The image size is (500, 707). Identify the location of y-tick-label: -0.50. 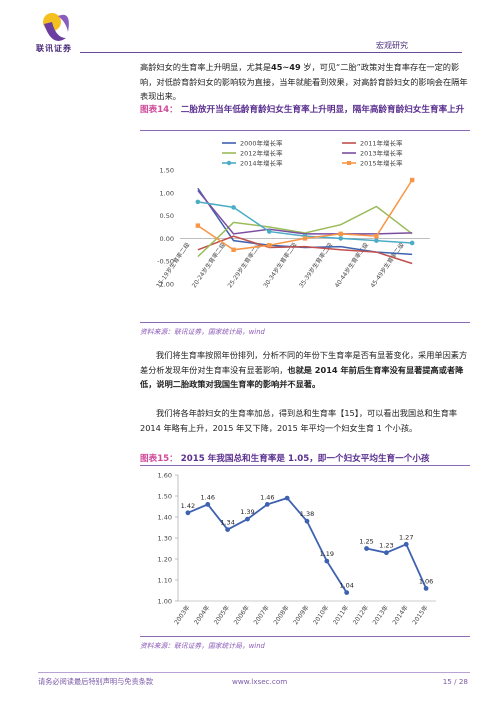
(165, 262).